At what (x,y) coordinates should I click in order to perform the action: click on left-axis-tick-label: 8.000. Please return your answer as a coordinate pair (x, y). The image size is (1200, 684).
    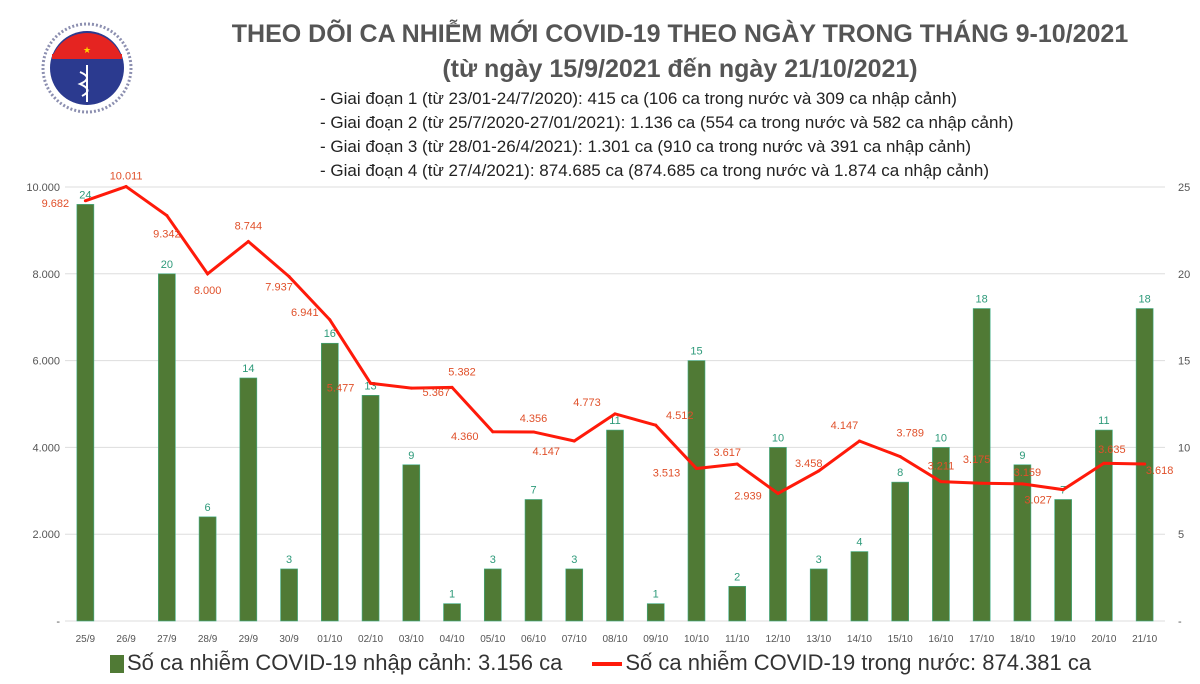
    Looking at the image, I should click on (46, 275).